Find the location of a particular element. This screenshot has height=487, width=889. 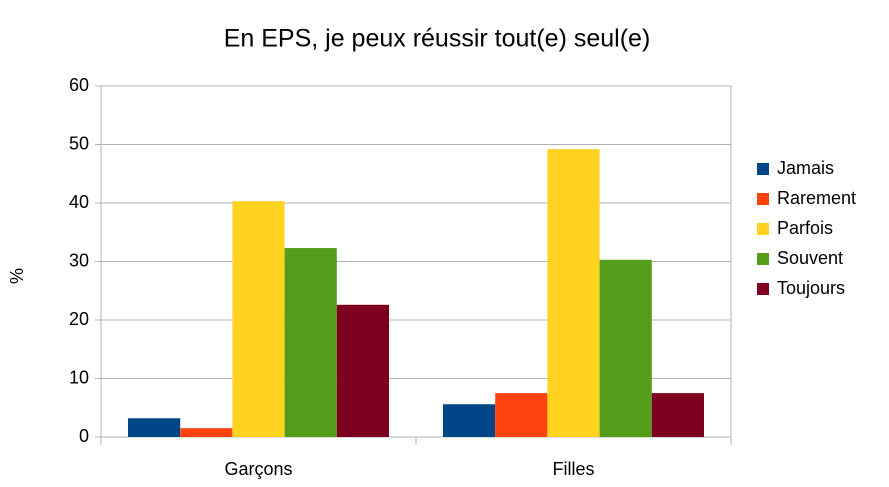

chart-title: En EPS, je peux réussir tout(e) seul(e) is located at coordinates (437, 39).